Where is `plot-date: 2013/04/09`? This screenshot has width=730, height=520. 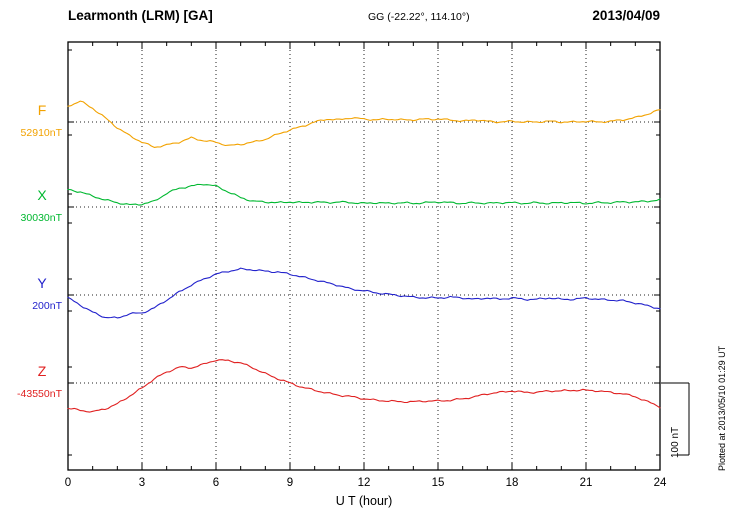 plot-date: 2013/04/09 is located at coordinates (626, 15).